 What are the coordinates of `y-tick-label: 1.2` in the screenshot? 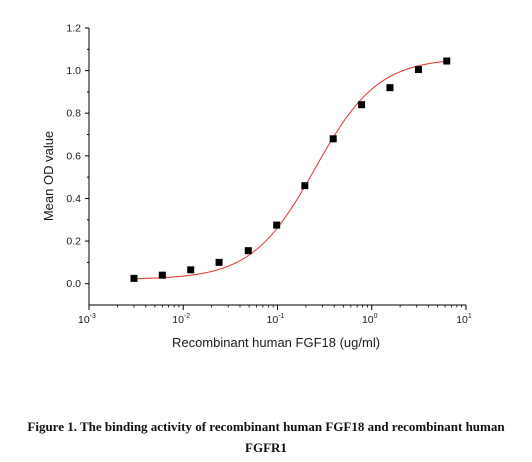 It's located at (73, 29).